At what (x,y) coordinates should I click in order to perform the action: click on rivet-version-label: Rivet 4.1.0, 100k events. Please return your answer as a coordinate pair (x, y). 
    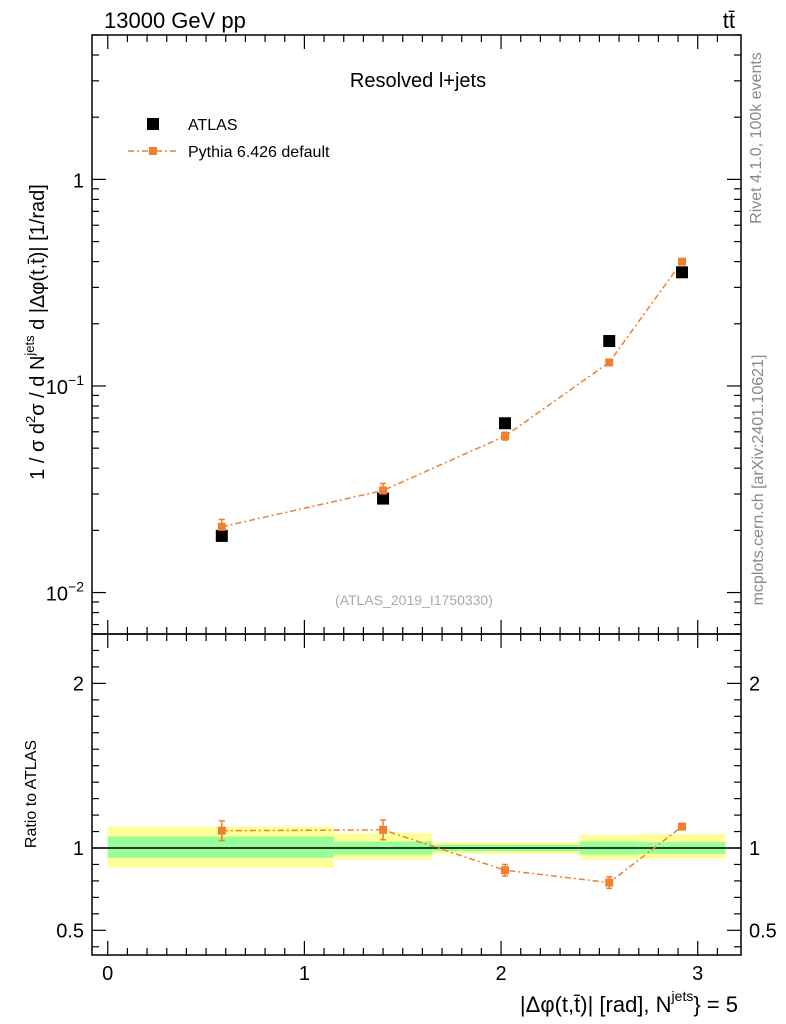
    Looking at the image, I should click on (756, 138).